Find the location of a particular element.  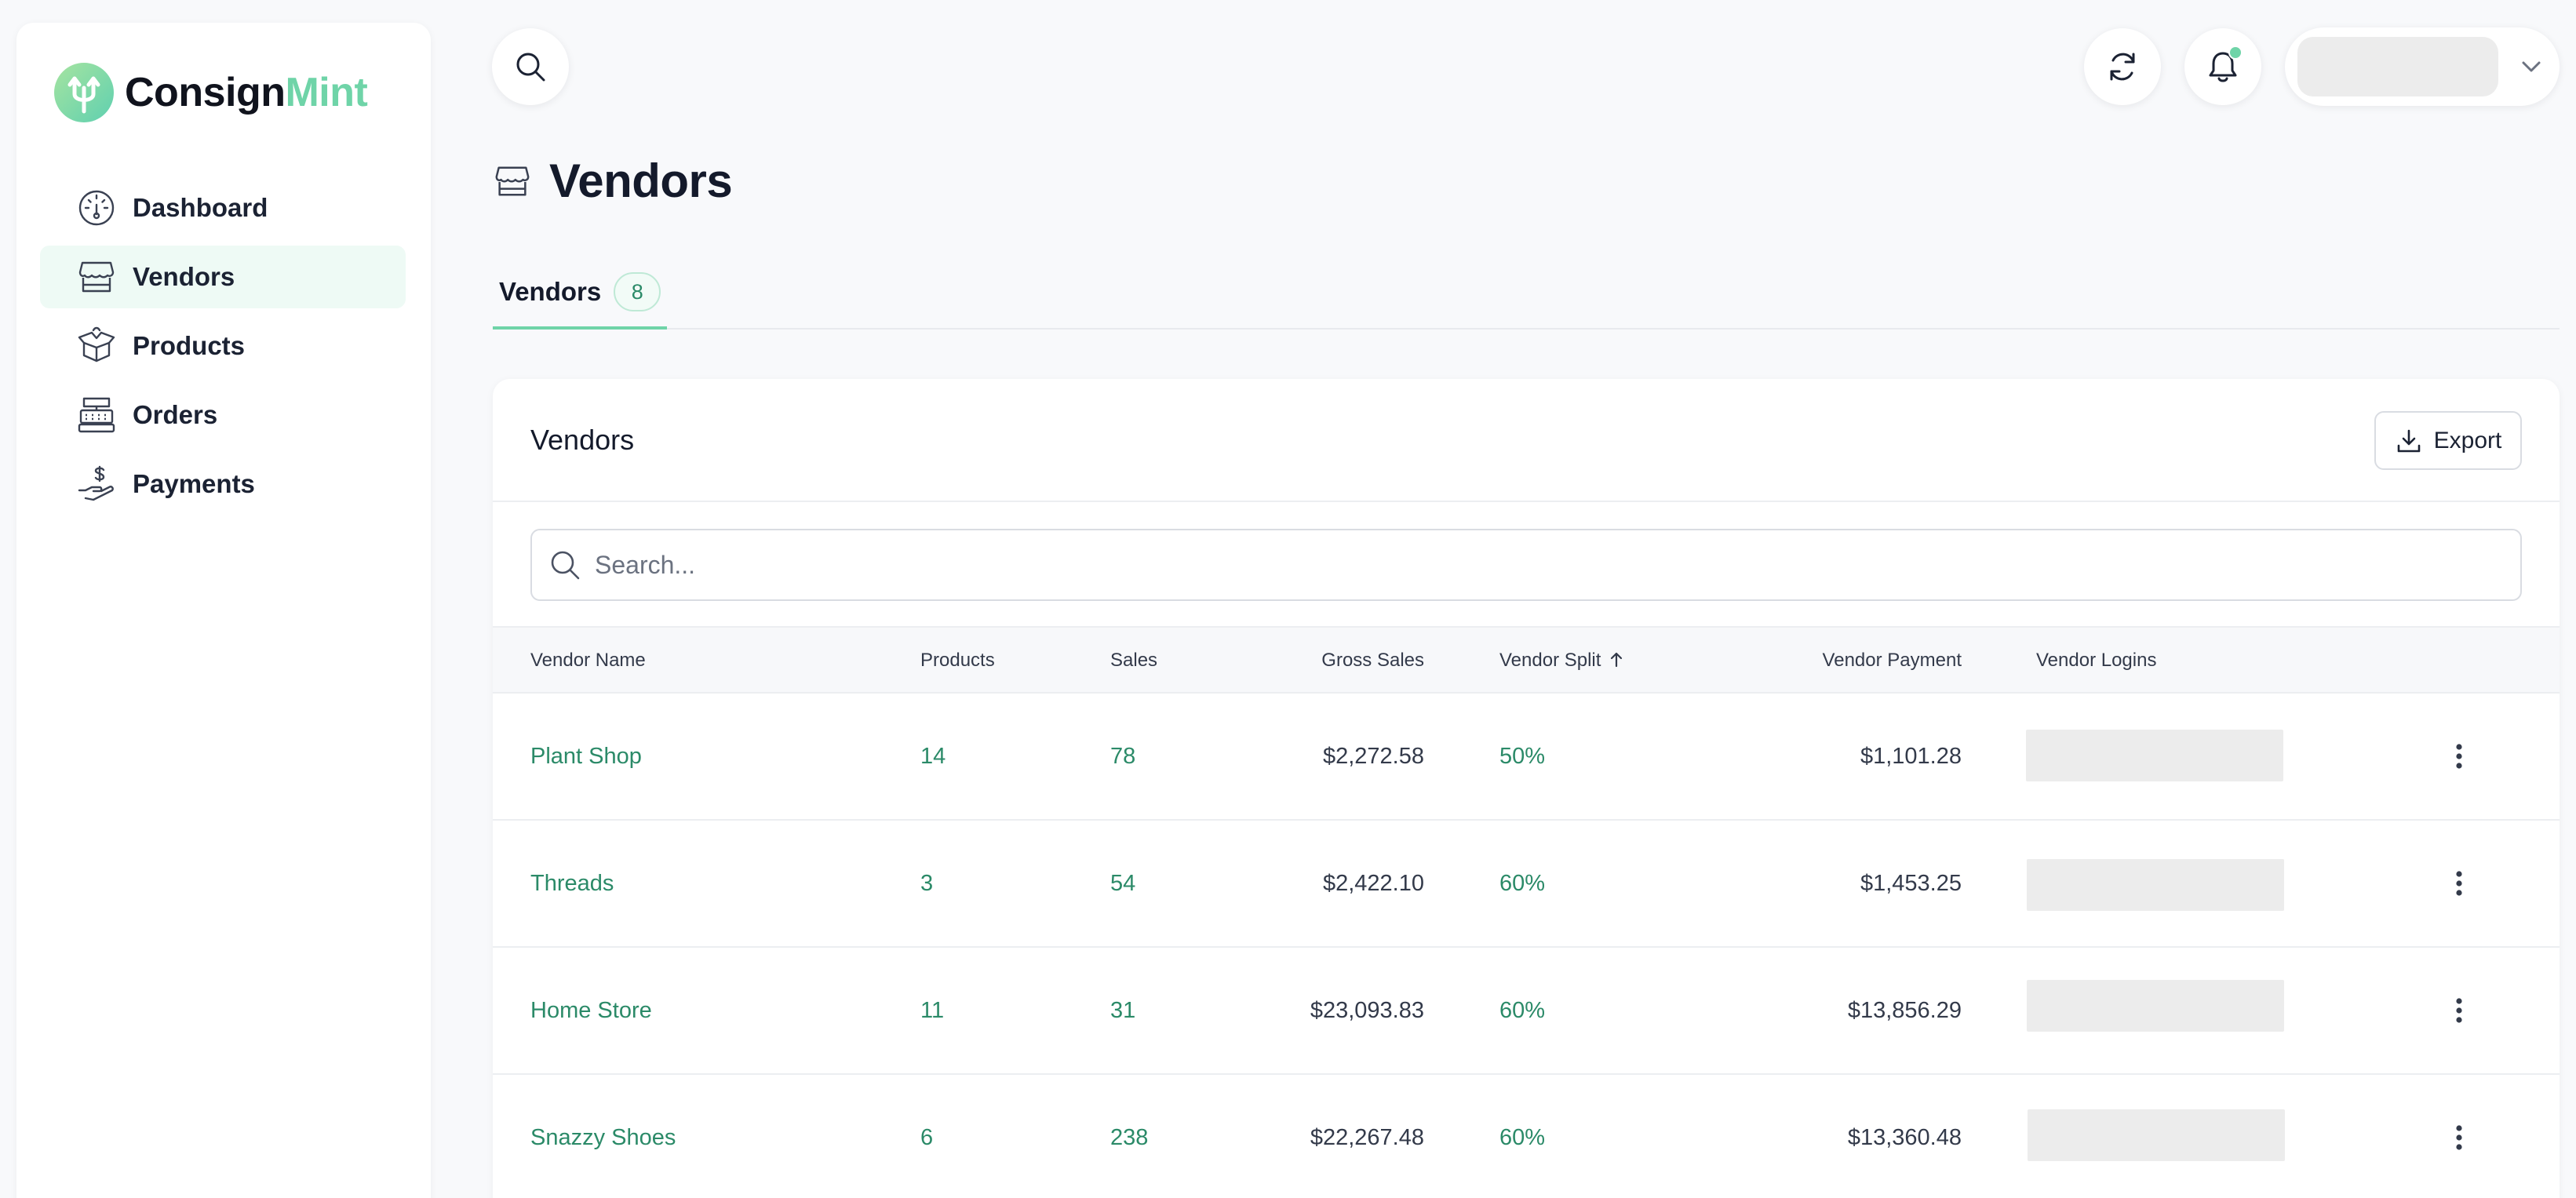

user-menu is located at coordinates (2422, 66).